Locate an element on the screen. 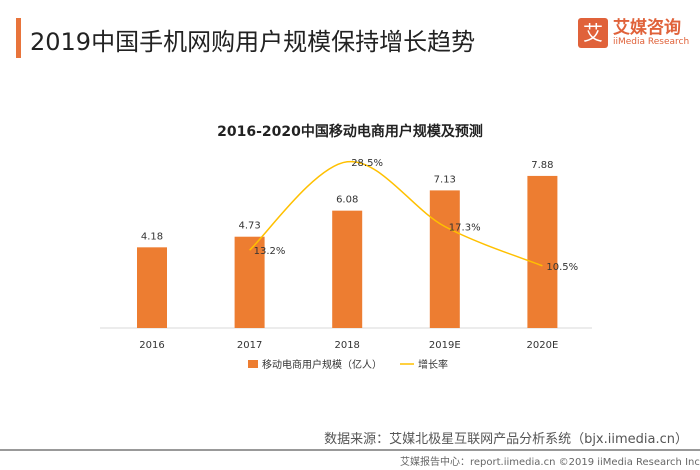  logo-cn: 艾媒咨询 is located at coordinates (647, 28).